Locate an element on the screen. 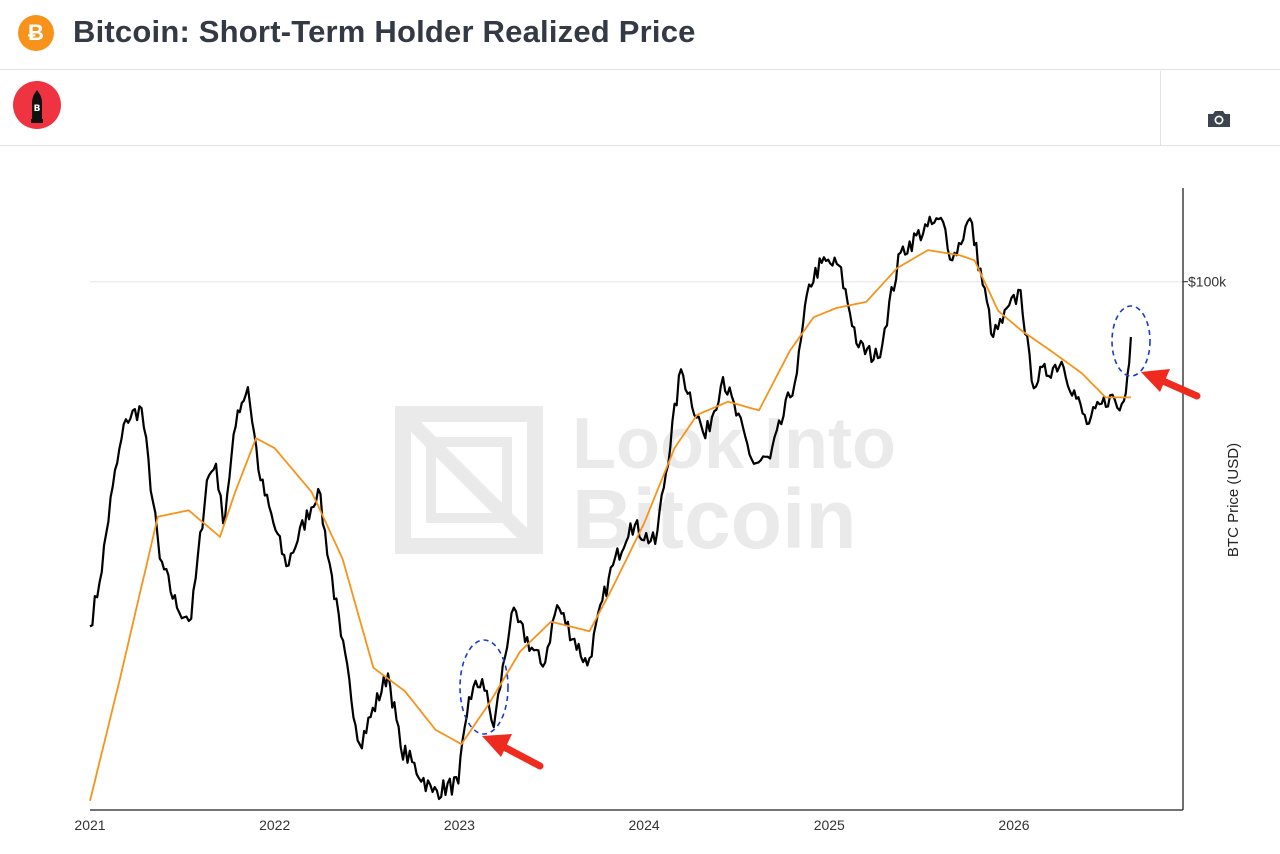  highlight-ellipse-2026 is located at coordinates (1131, 341).